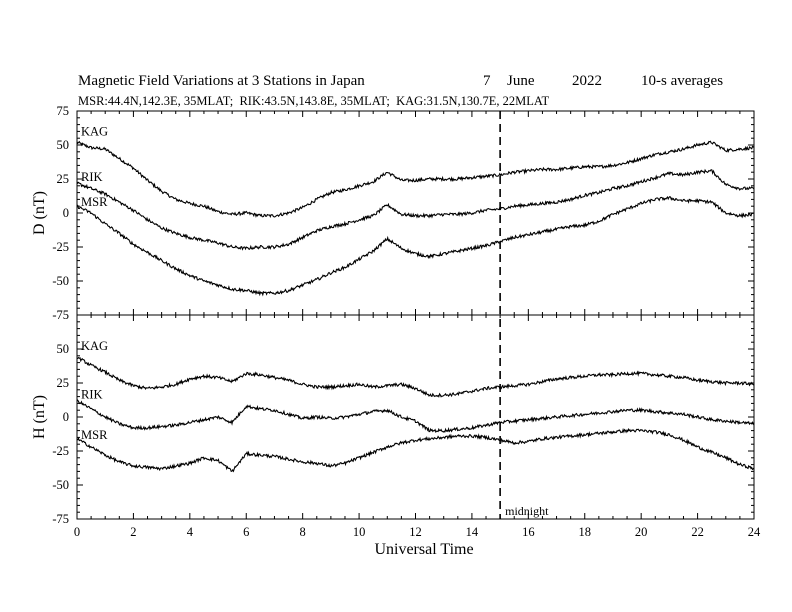 This screenshot has height=612, width=792. I want to click on x-tick-label: 18, so click(585, 532).